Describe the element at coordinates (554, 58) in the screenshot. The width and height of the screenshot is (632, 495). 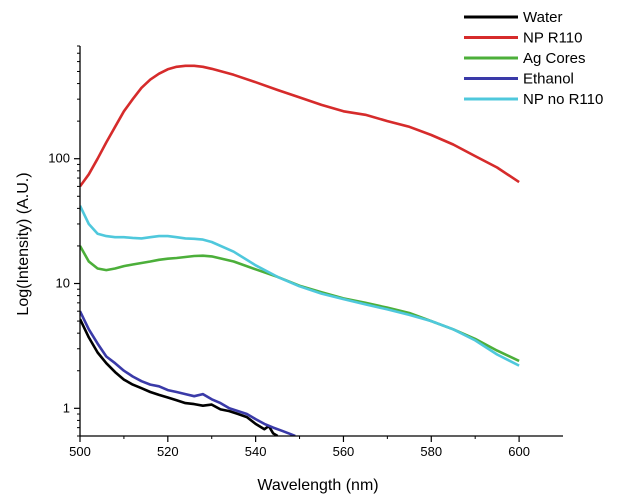
I see `legend-label-ag-cores: Ag Cores` at that location.